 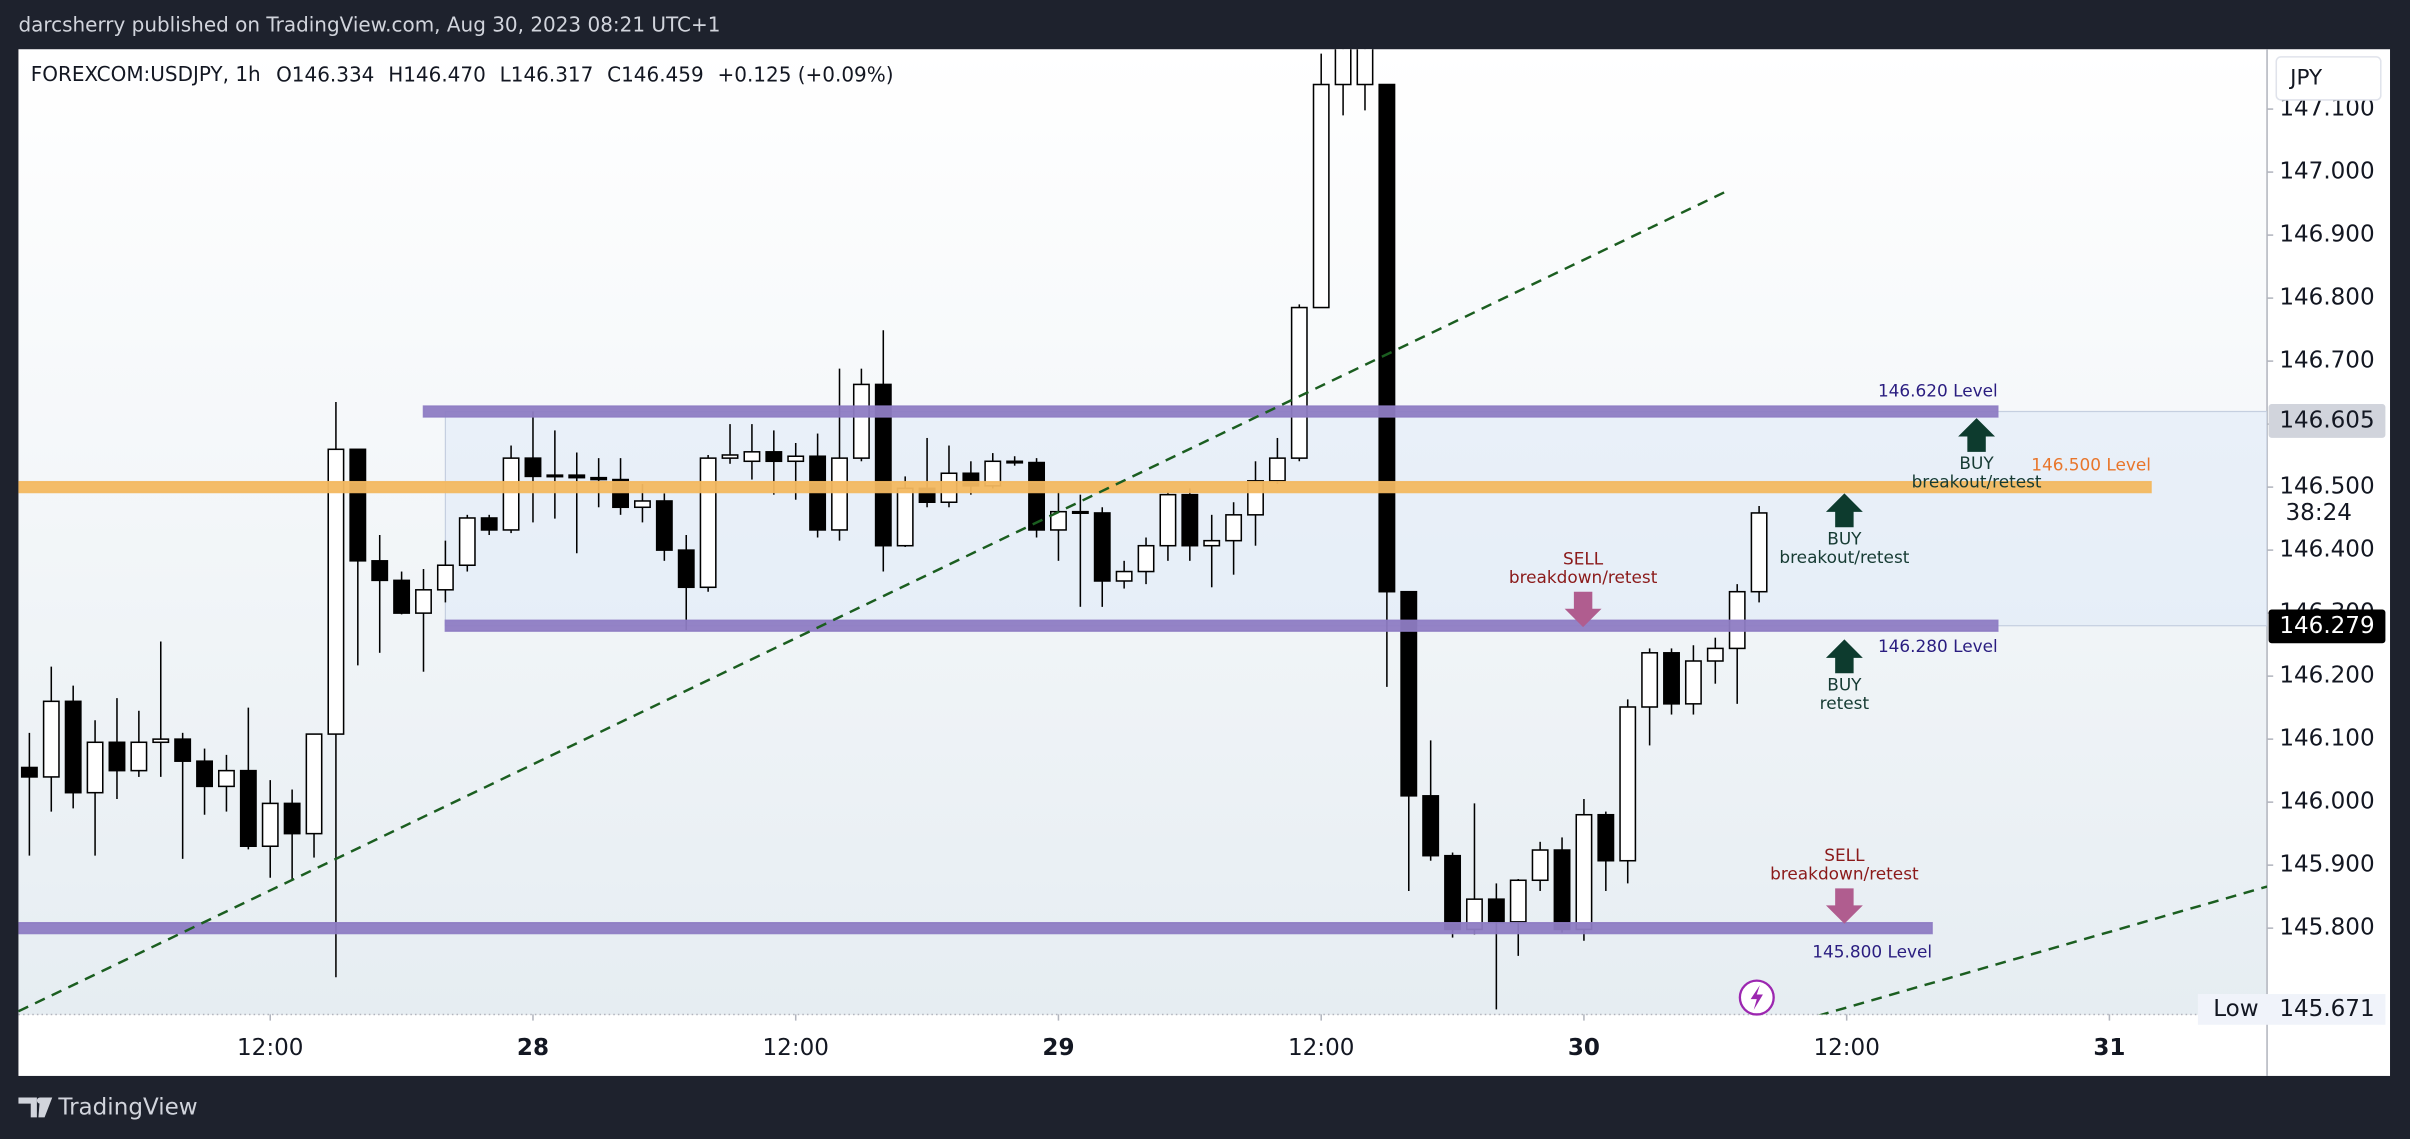 What do you see at coordinates (2326, 487) in the screenshot?
I see `y-tick-label: 146.500` at bounding box center [2326, 487].